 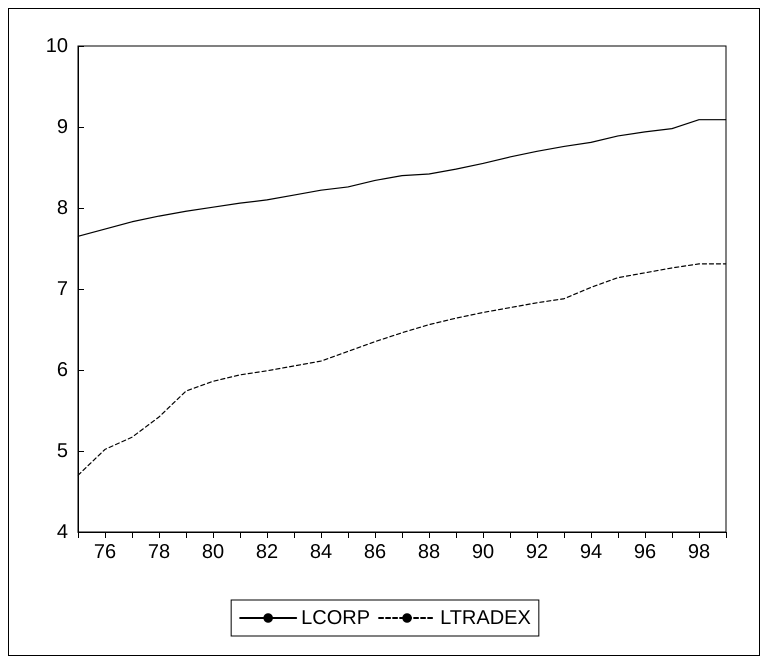 What do you see at coordinates (537, 552) in the screenshot?
I see `x-tick-label: 92` at bounding box center [537, 552].